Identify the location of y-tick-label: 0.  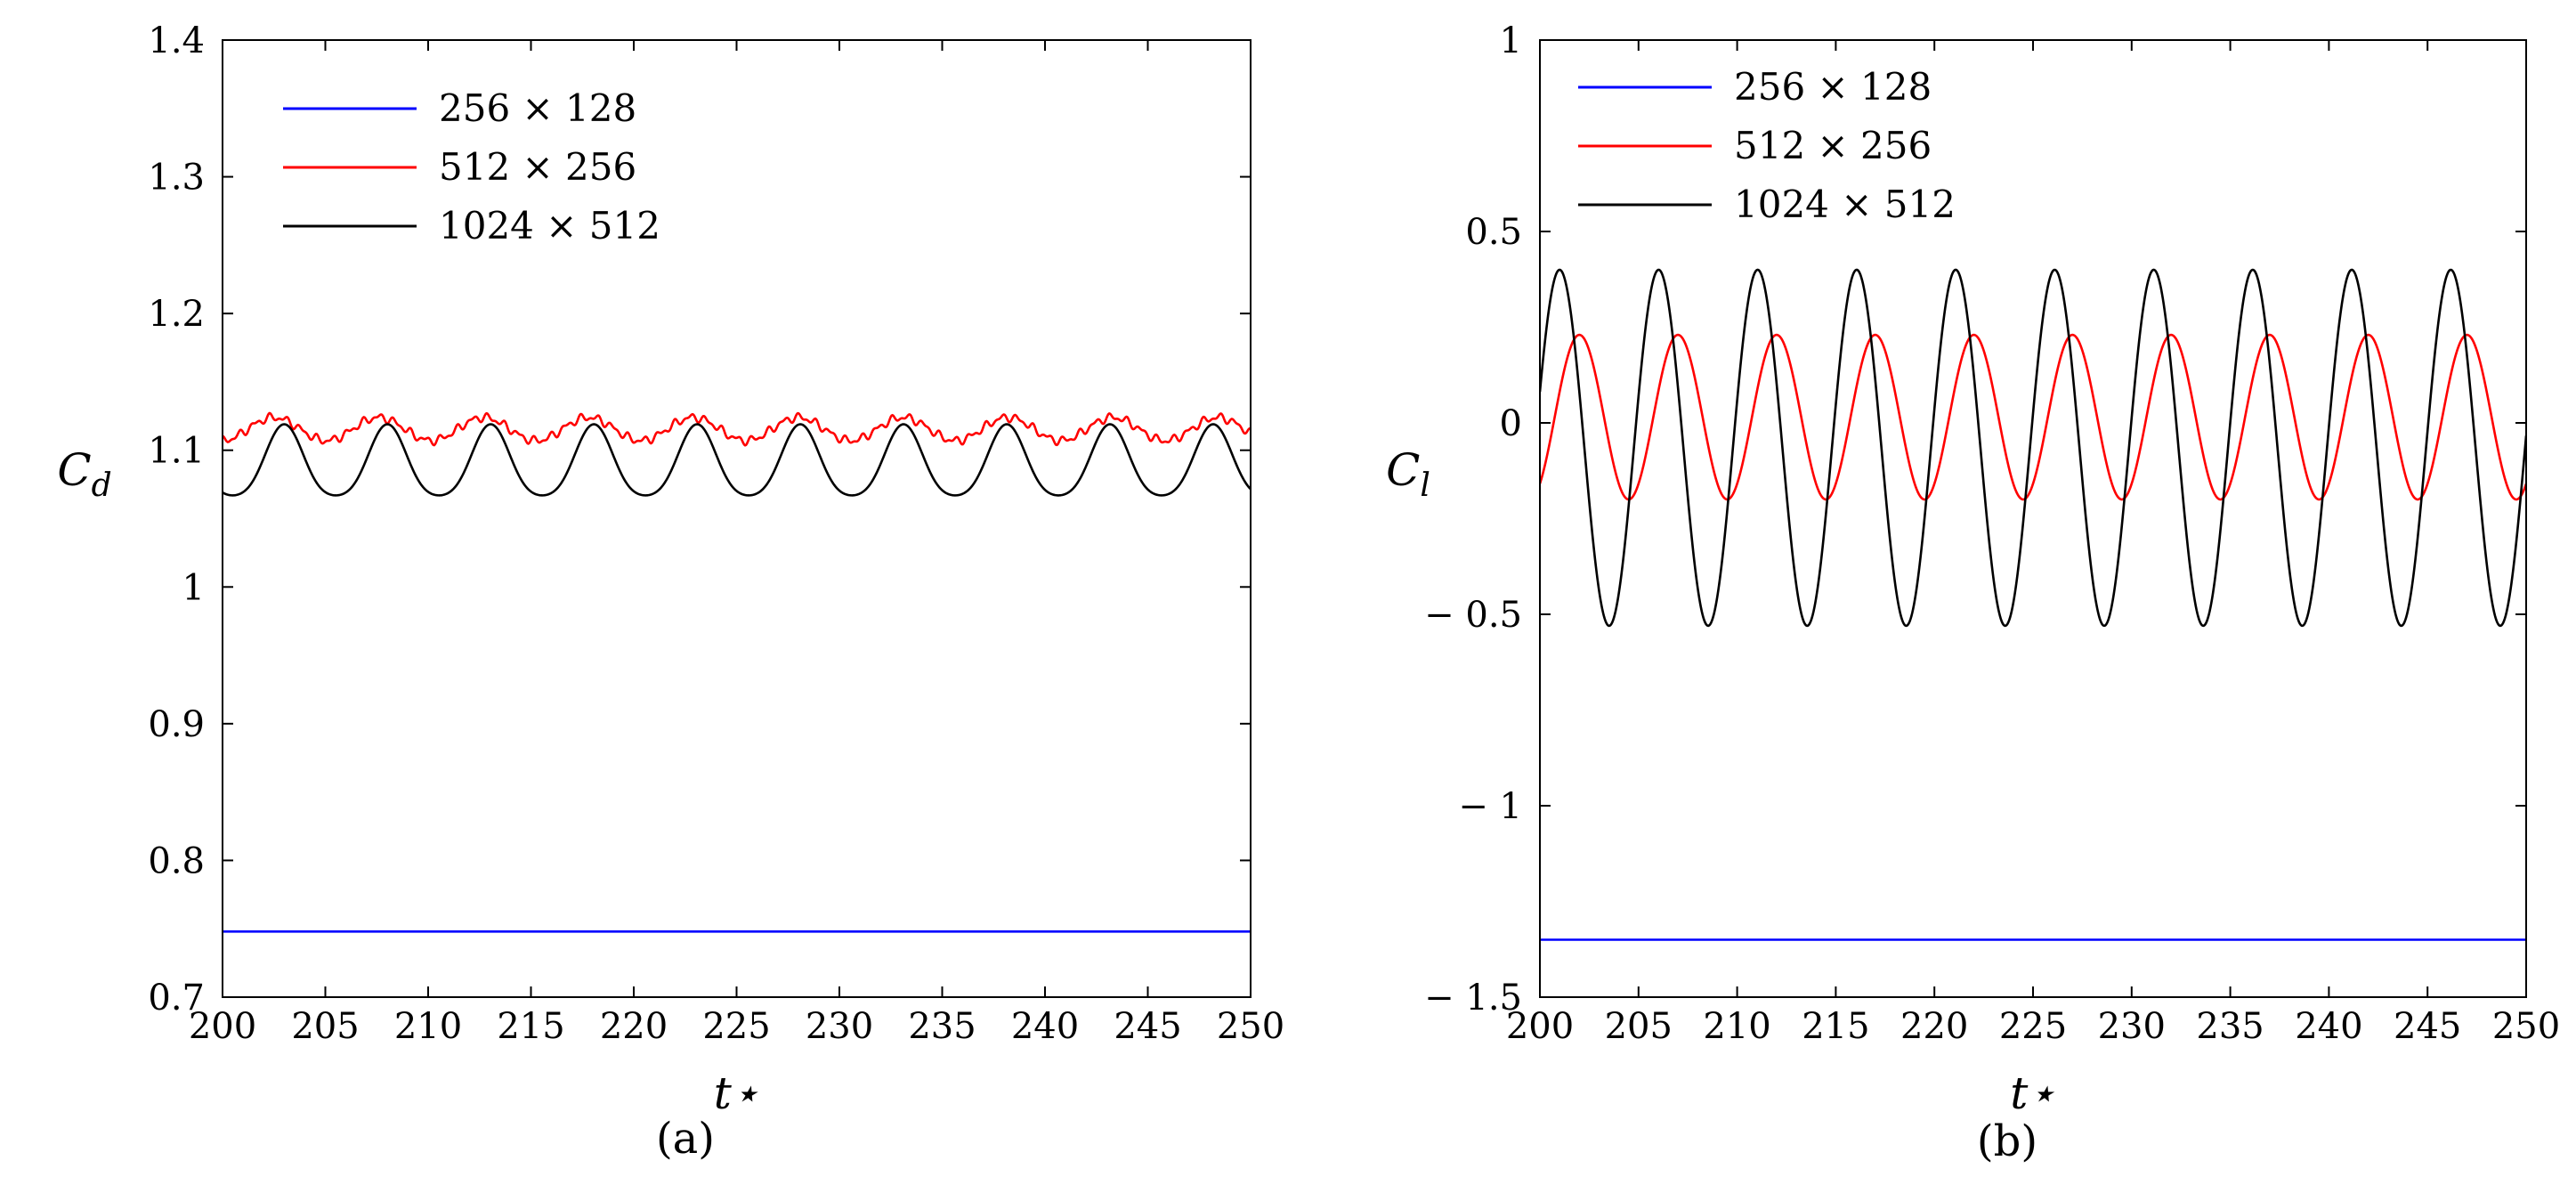
(1511, 423).